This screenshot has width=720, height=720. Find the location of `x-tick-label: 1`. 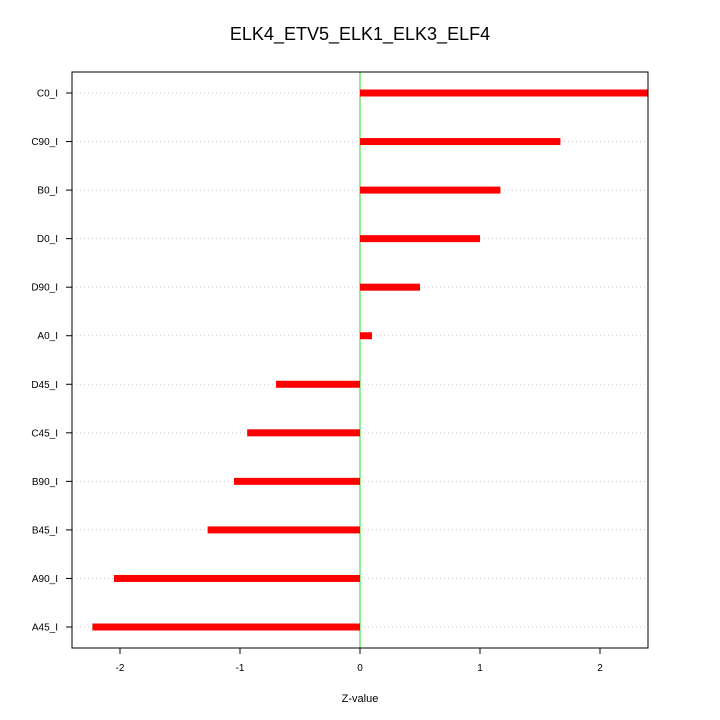

x-tick-label: 1 is located at coordinates (480, 668).